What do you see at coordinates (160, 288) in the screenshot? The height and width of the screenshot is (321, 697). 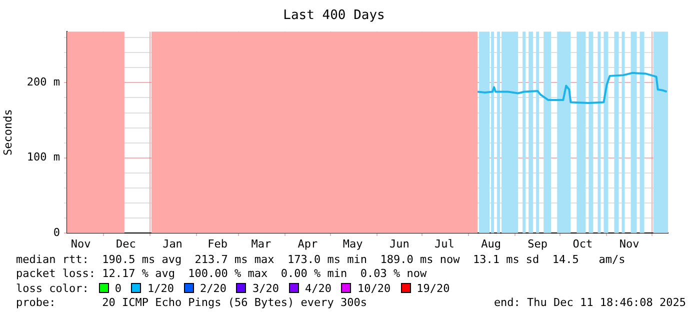 I see `text: 1/20` at bounding box center [160, 288].